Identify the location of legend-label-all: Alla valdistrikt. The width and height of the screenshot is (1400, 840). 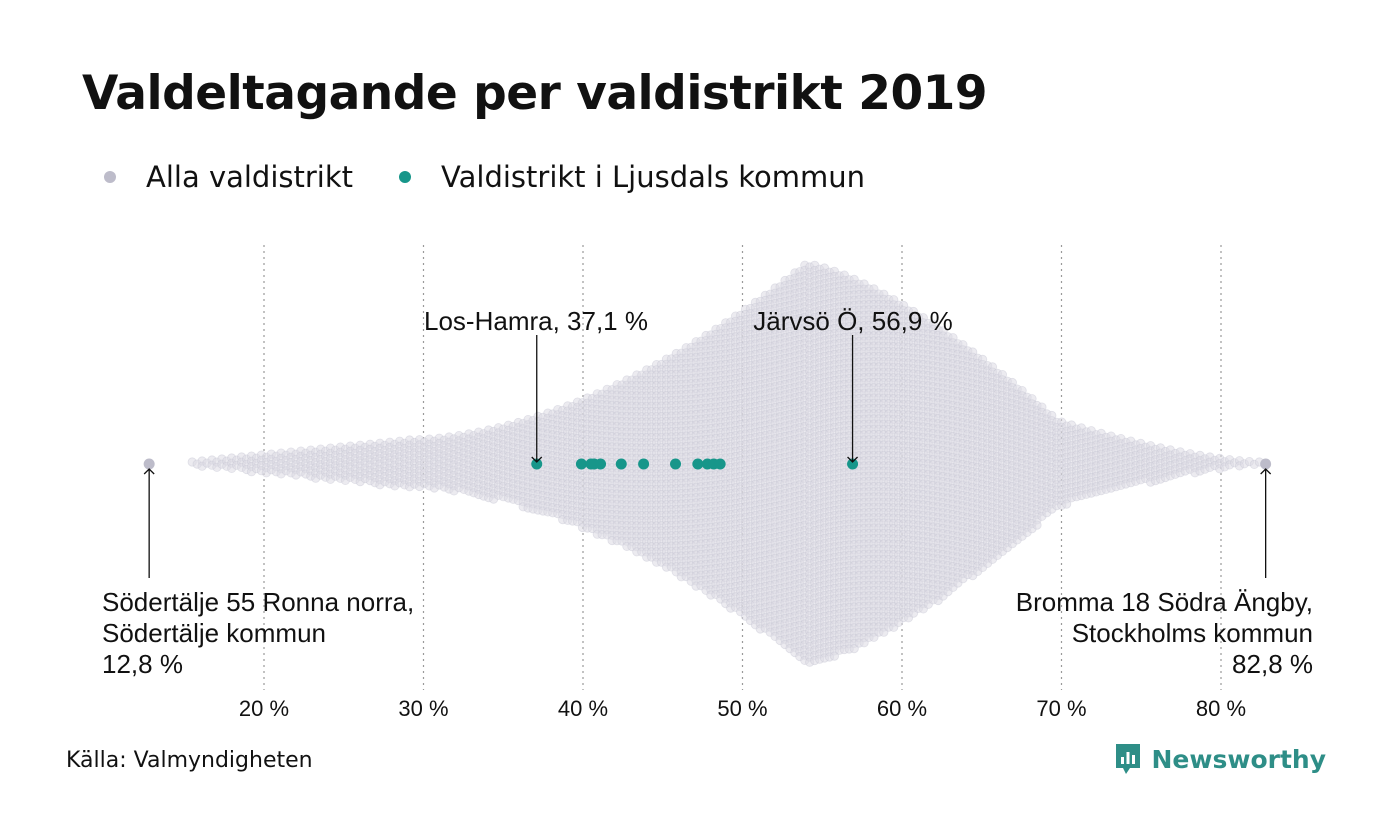
(250, 177).